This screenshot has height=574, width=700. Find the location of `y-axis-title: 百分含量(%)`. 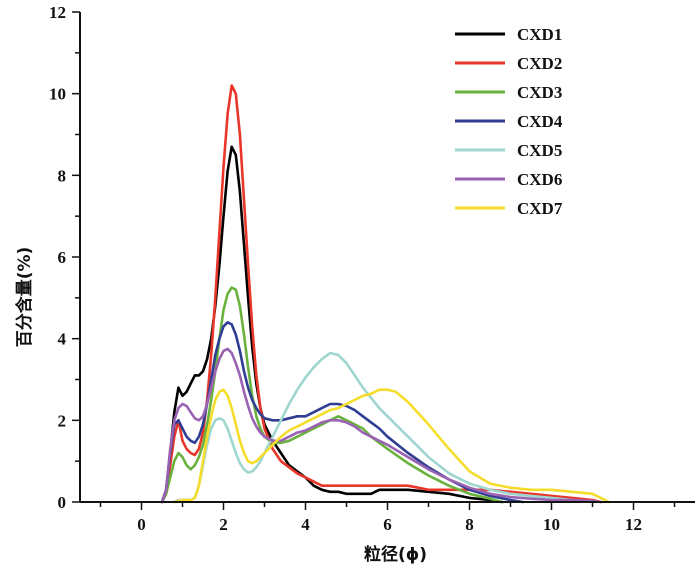

y-axis-title: 百分含量(%) is located at coordinates (24, 297).